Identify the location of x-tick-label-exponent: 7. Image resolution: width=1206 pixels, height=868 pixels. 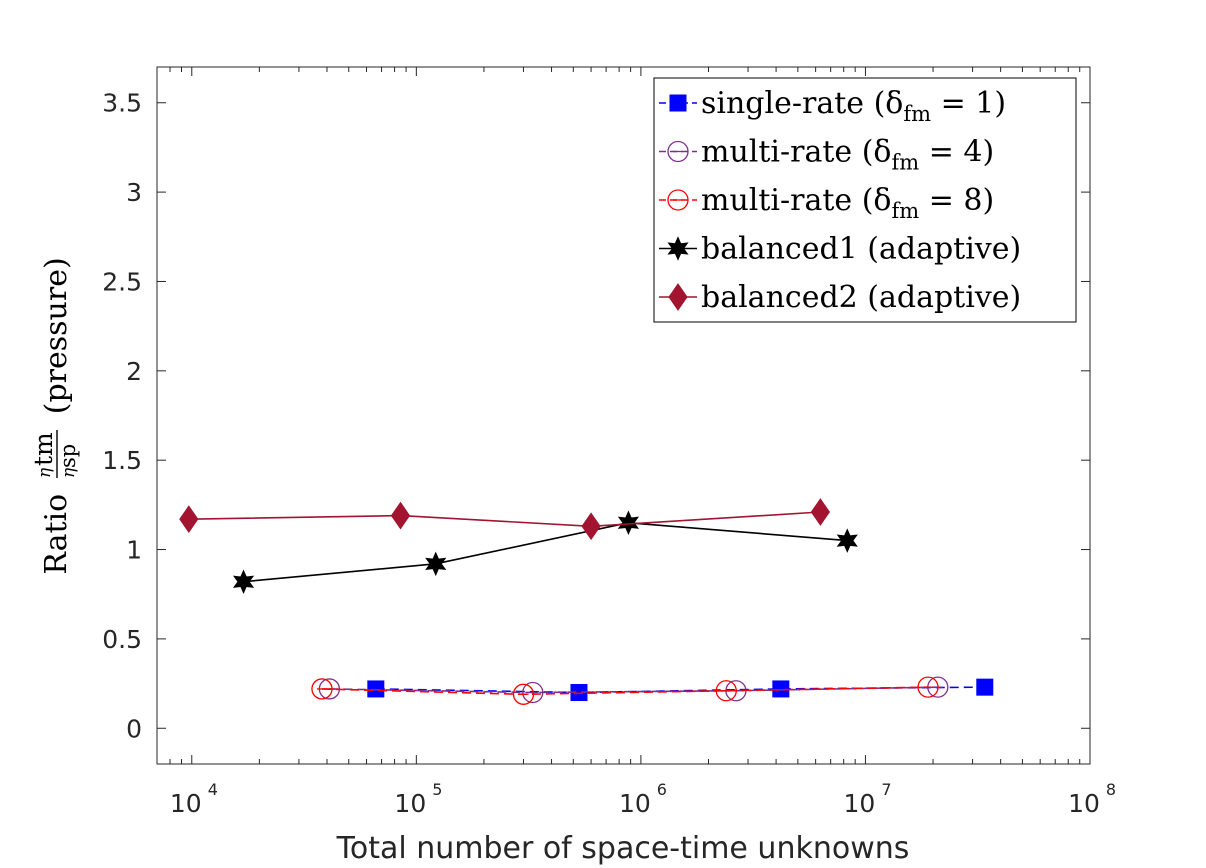
(886, 789).